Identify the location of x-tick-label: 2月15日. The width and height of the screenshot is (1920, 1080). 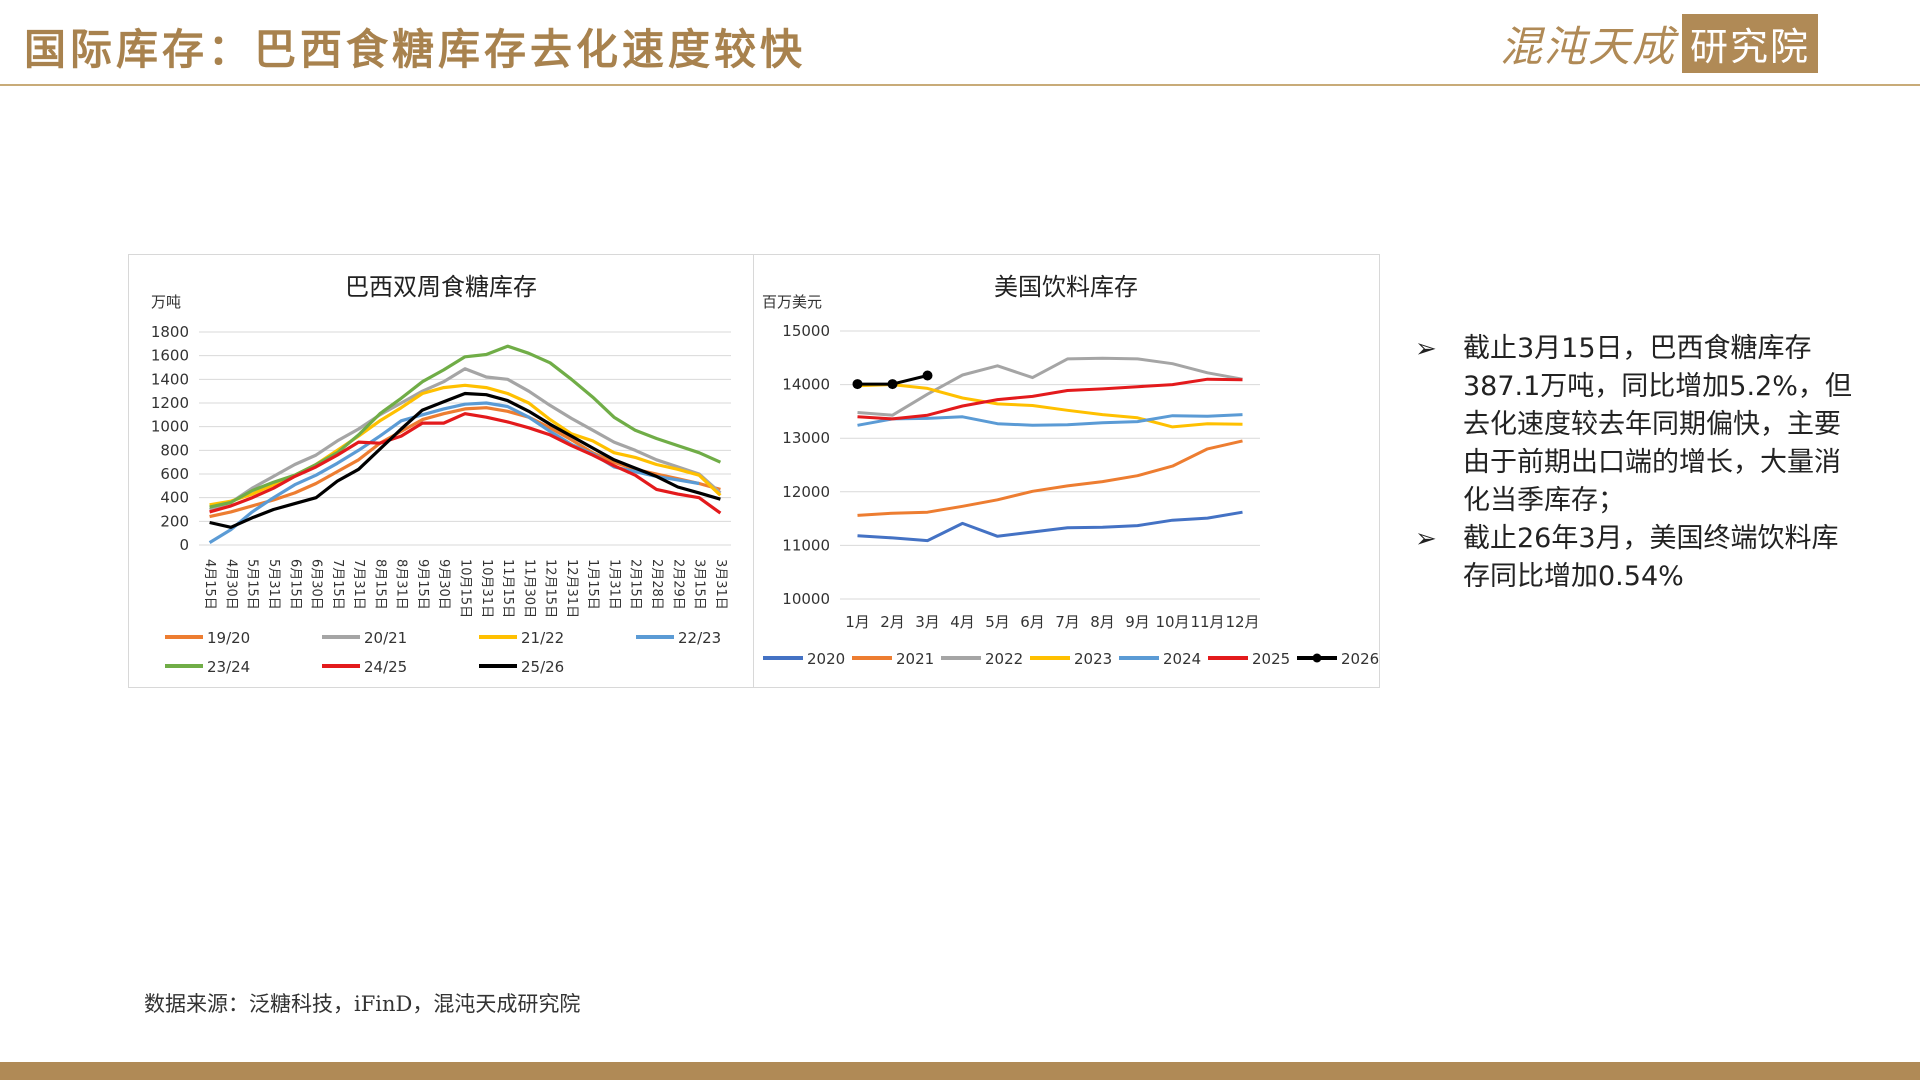
(635, 584).